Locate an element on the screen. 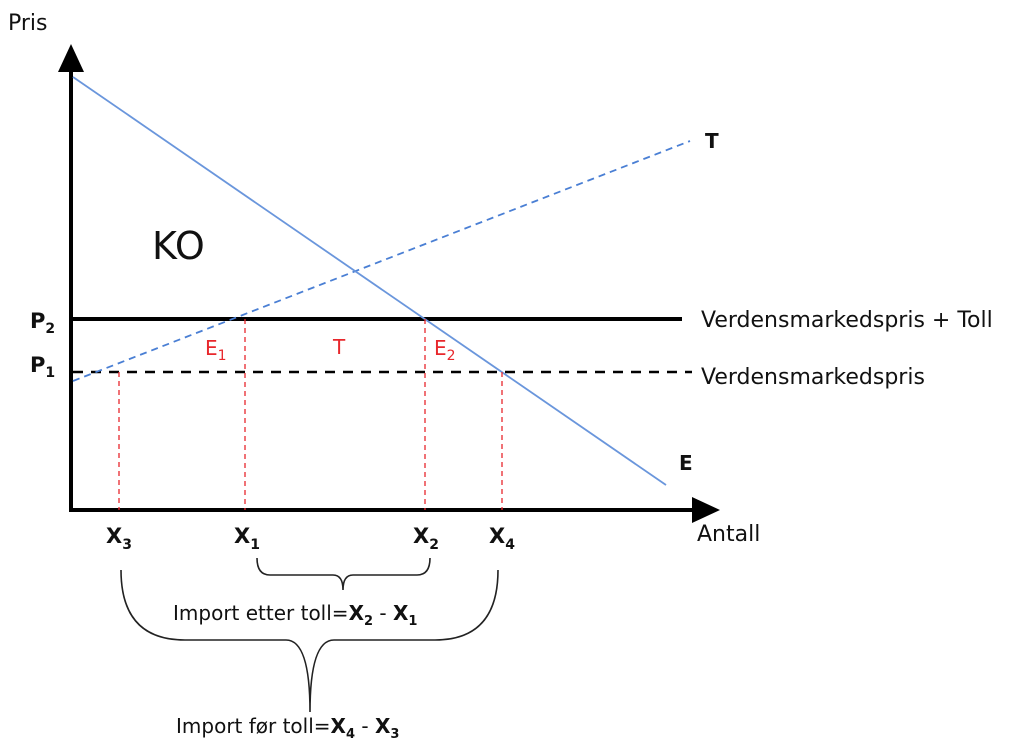 The height and width of the screenshot is (745, 1024). quantity-x4-label: X4 is located at coordinates (502, 538).